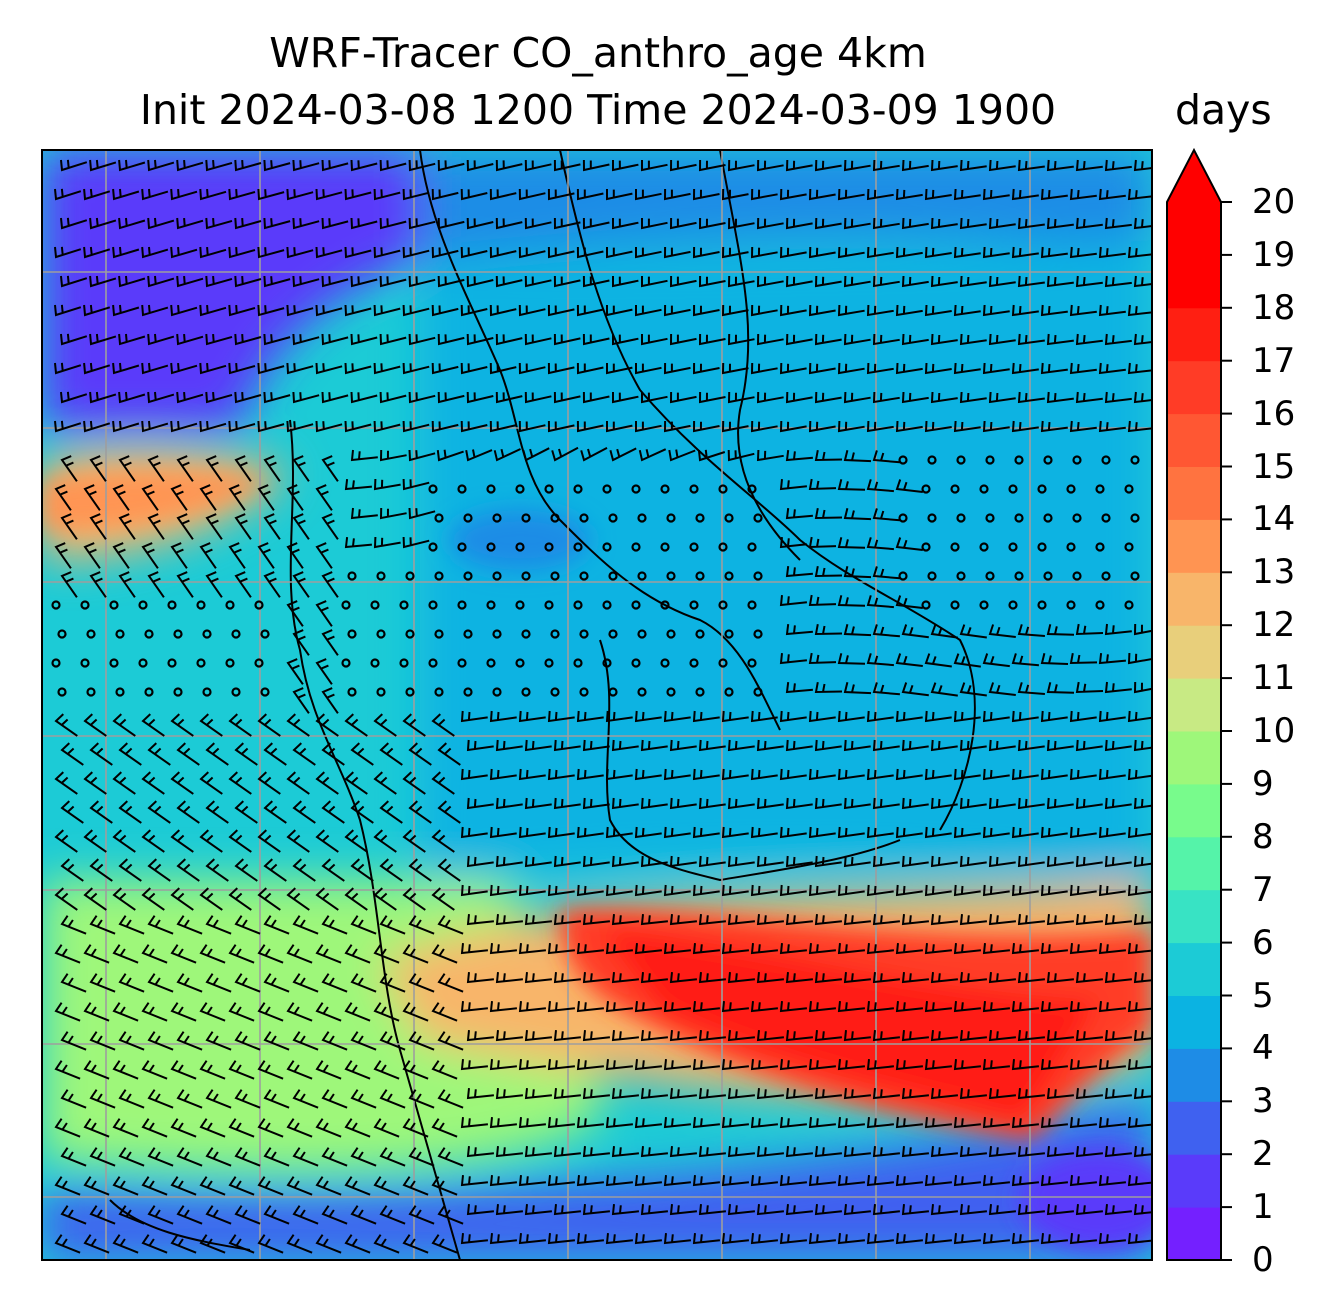 The height and width of the screenshot is (1313, 1334). Describe the element at coordinates (1194, 1128) in the screenshot. I see `colorbar-segment` at that location.